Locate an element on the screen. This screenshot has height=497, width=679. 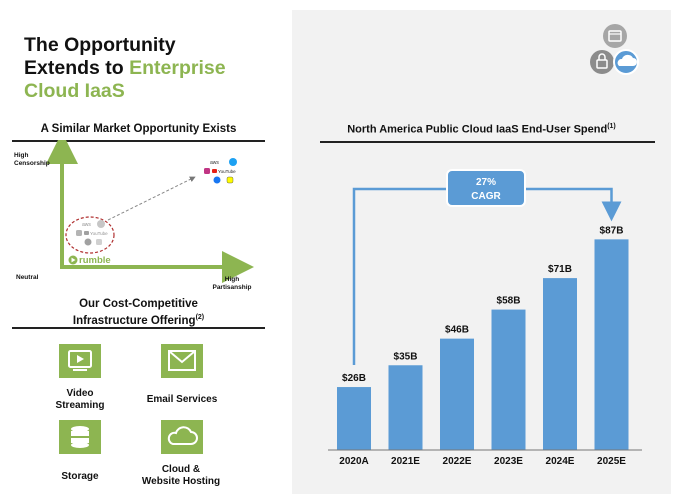
lock-badge-icon is located at coordinates (602, 62).